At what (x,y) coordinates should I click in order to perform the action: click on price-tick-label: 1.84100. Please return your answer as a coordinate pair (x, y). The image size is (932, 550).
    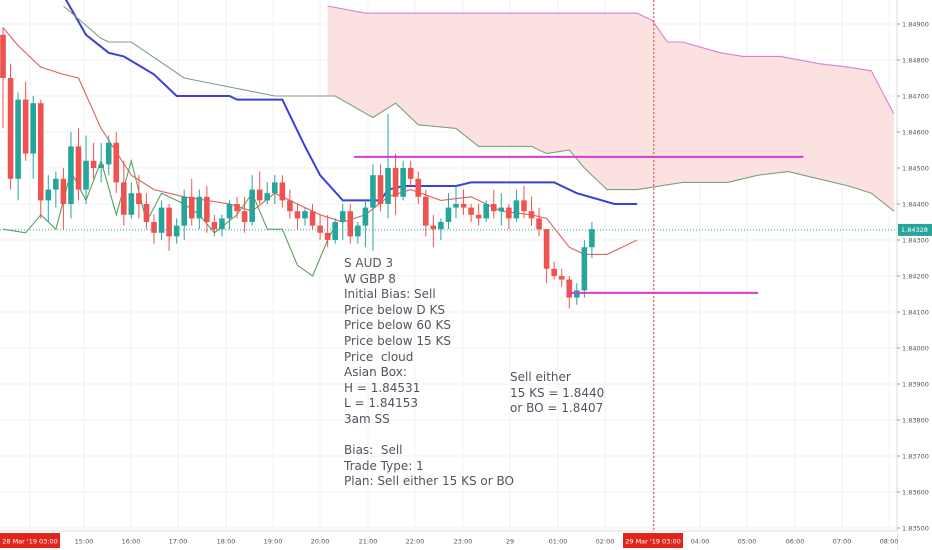
    Looking at the image, I should click on (915, 312).